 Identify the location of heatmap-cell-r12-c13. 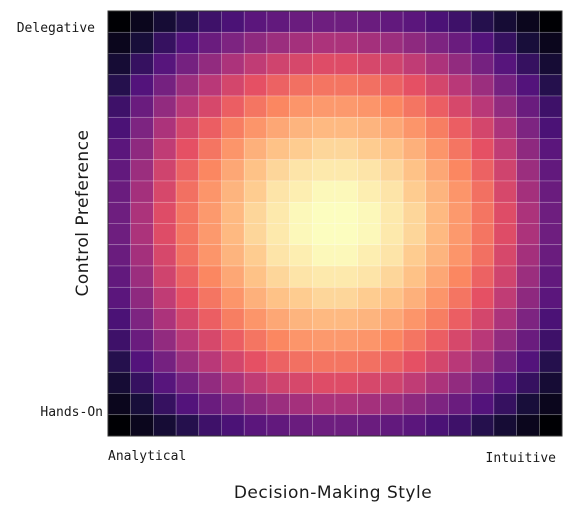
(414, 276).